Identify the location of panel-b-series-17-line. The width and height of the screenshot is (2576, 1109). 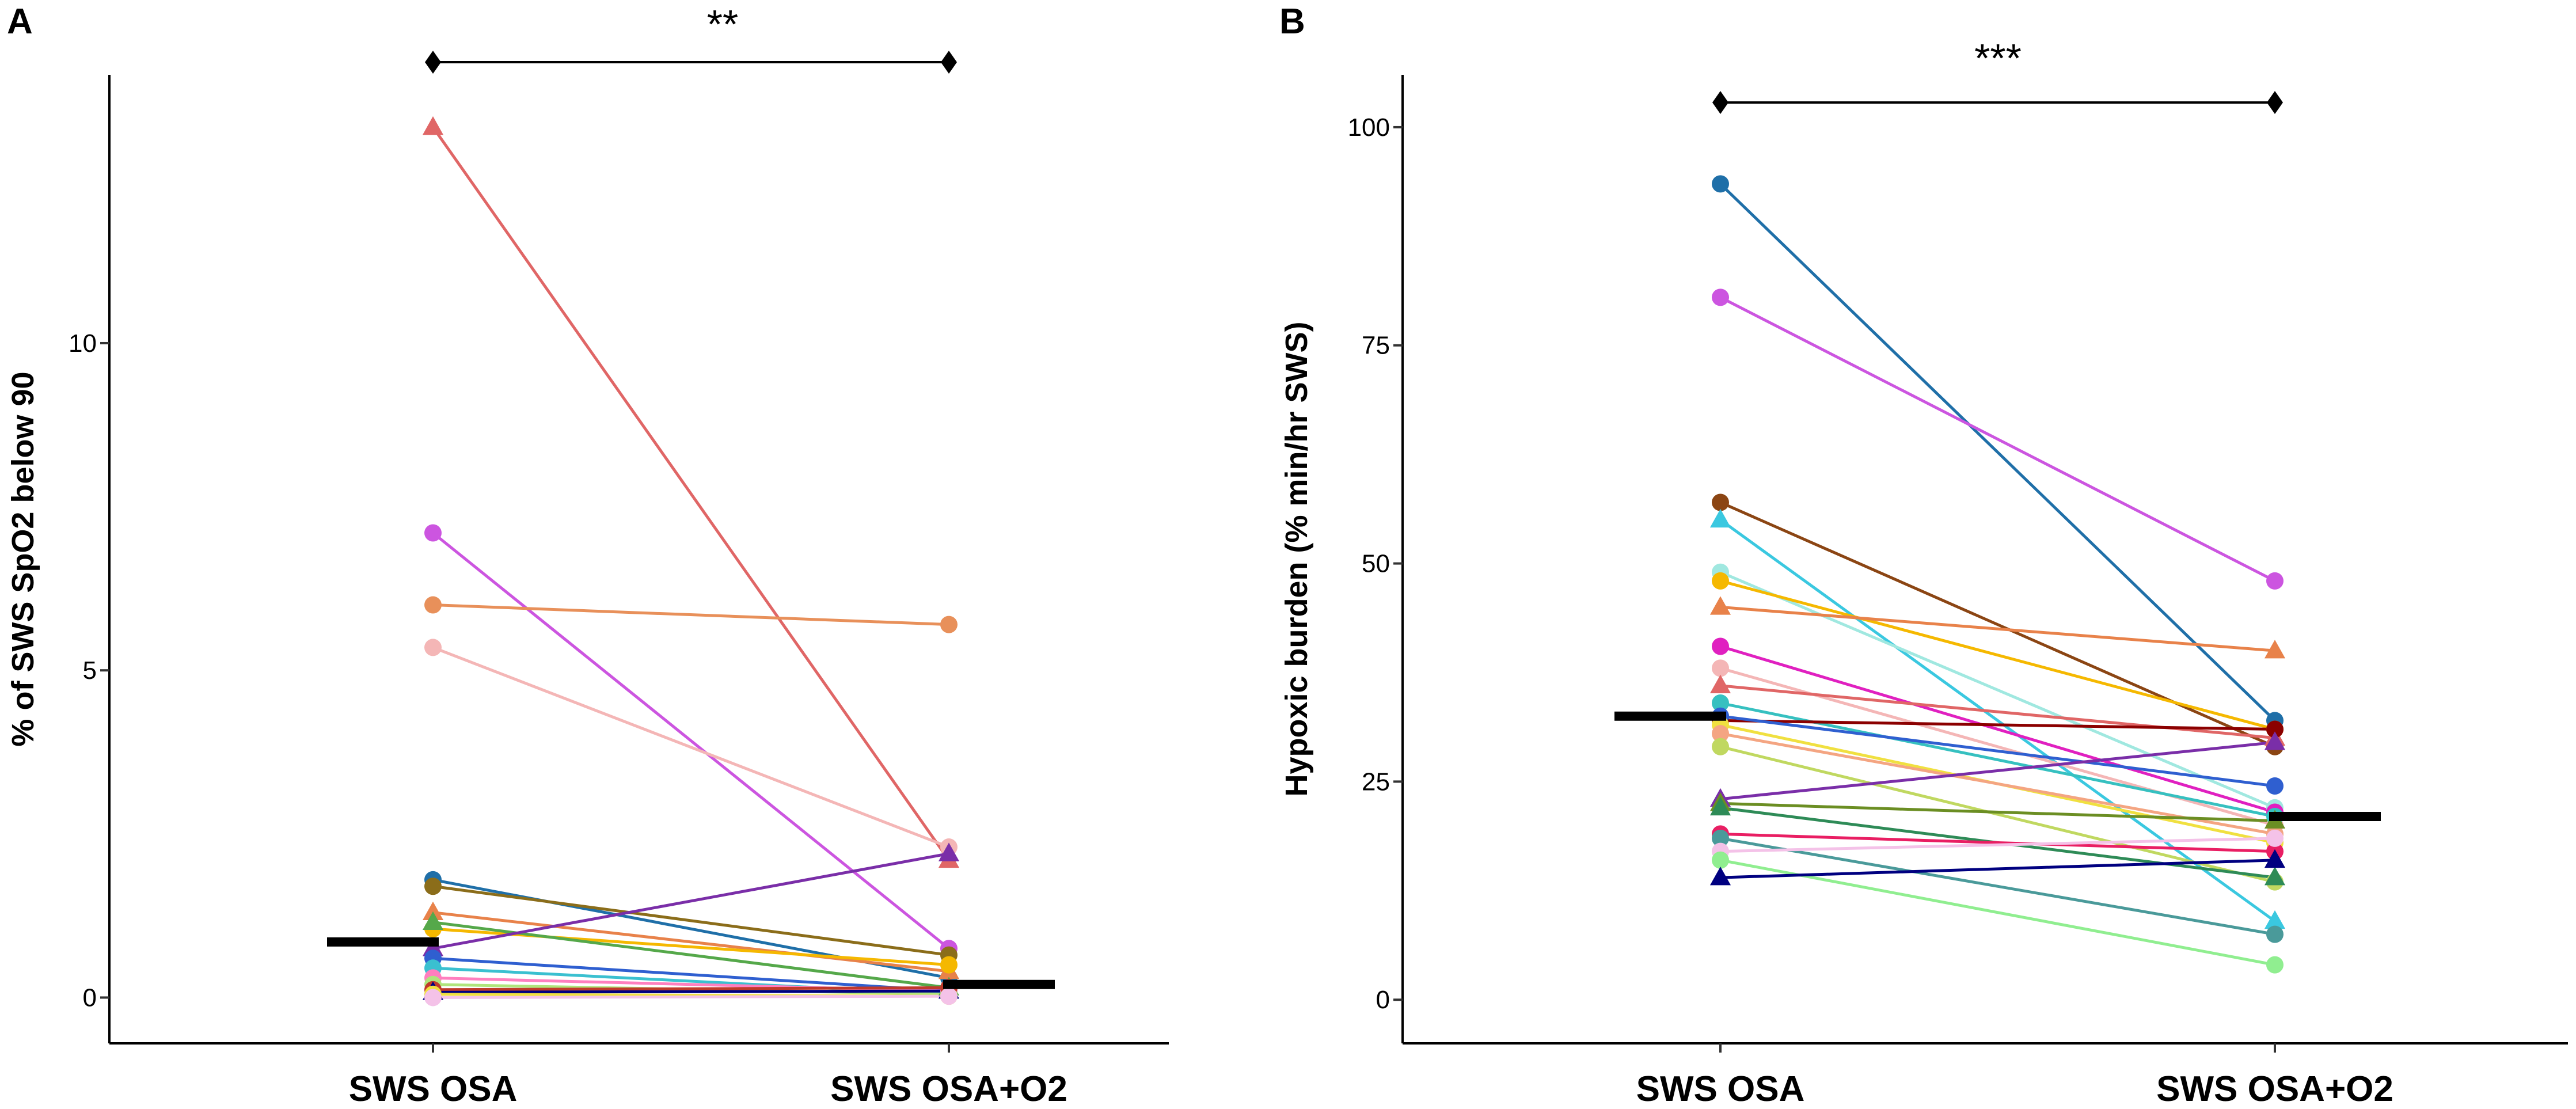
(1998, 812).